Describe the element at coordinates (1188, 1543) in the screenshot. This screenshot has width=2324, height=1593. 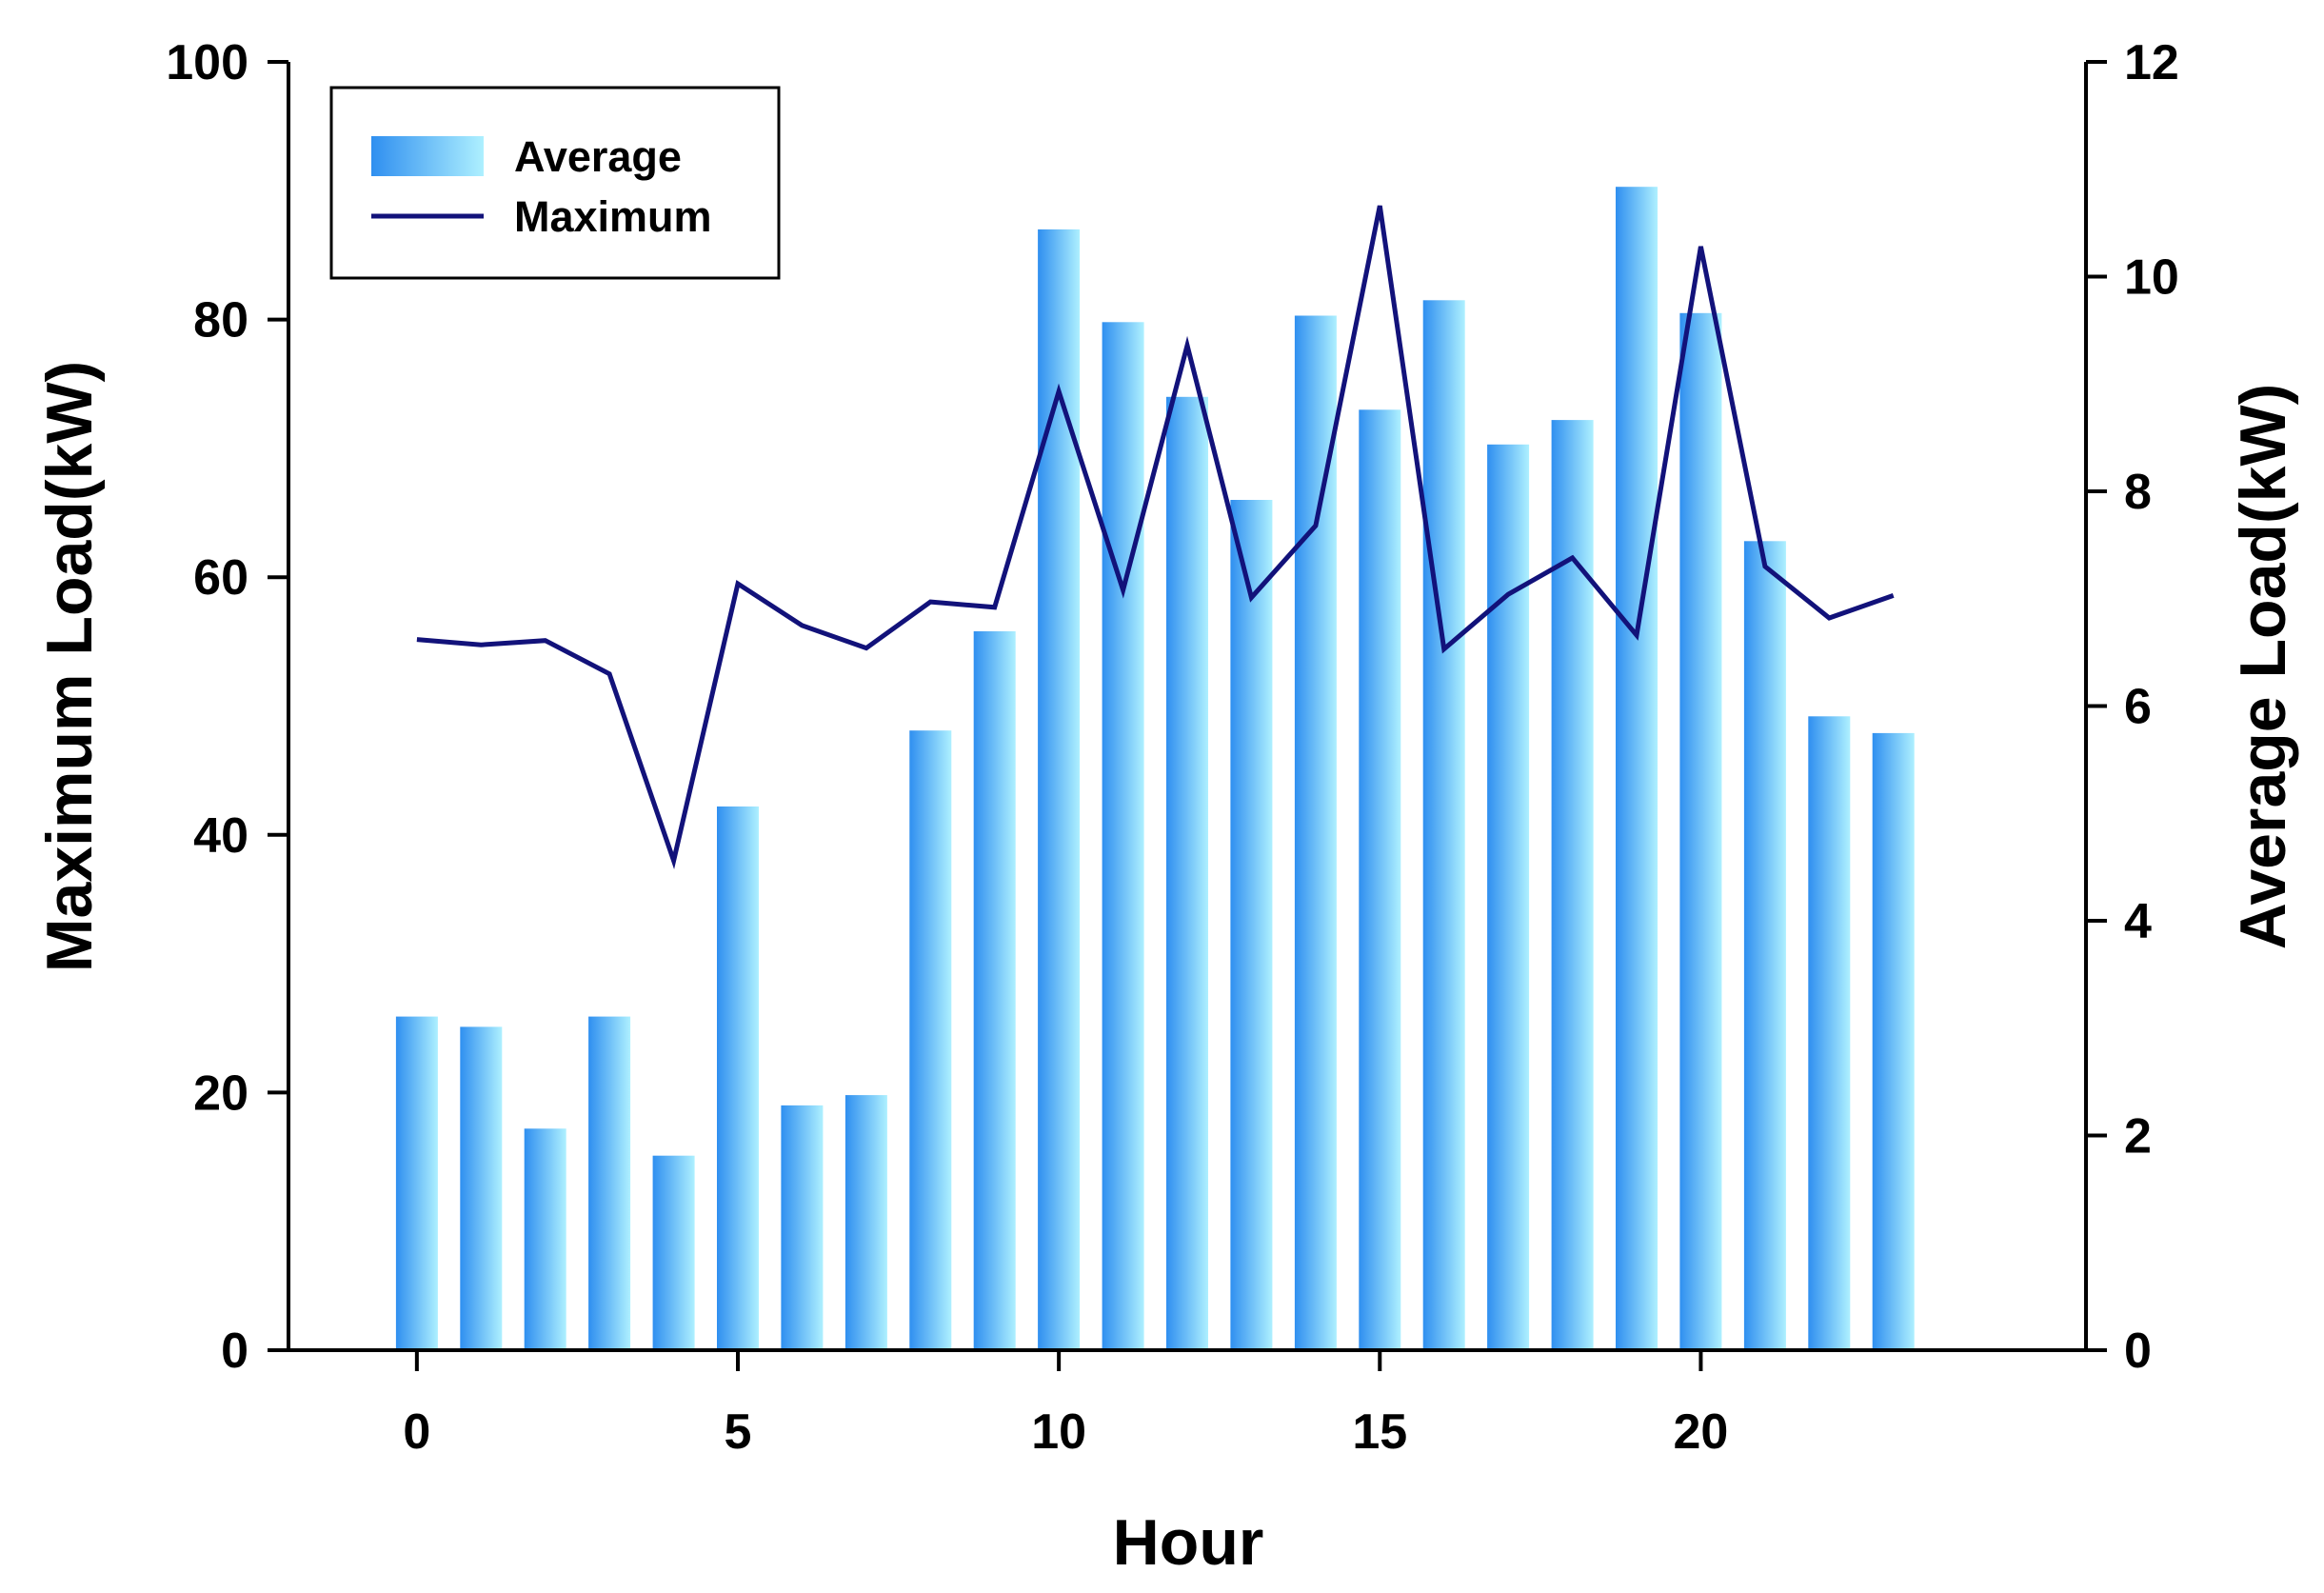
I see `x-axis-title: Hour` at that location.